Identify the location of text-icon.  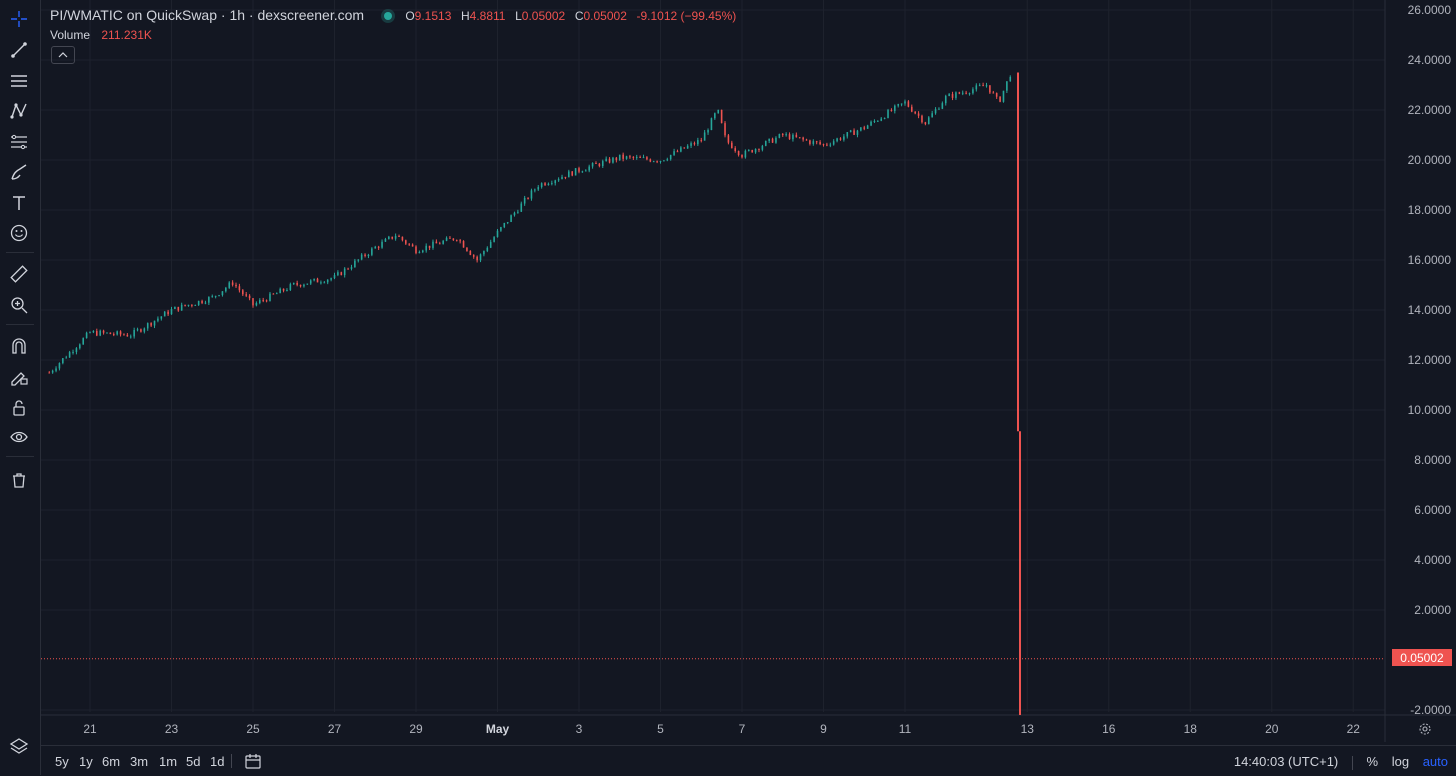
(19, 203).